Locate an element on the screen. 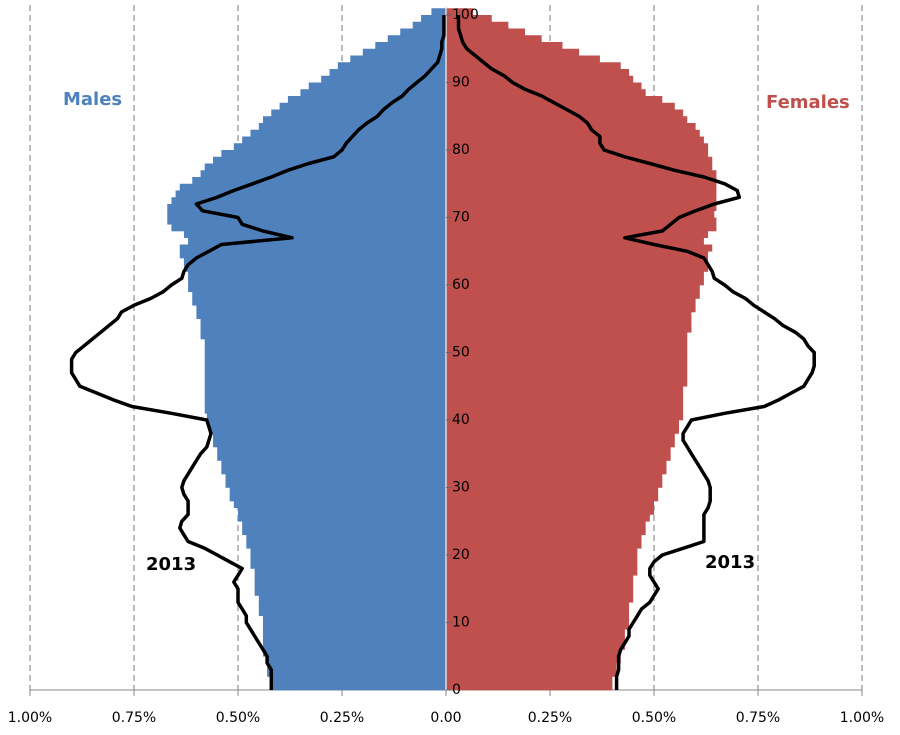 This screenshot has width=900, height=735. females-label: Females is located at coordinates (808, 102).